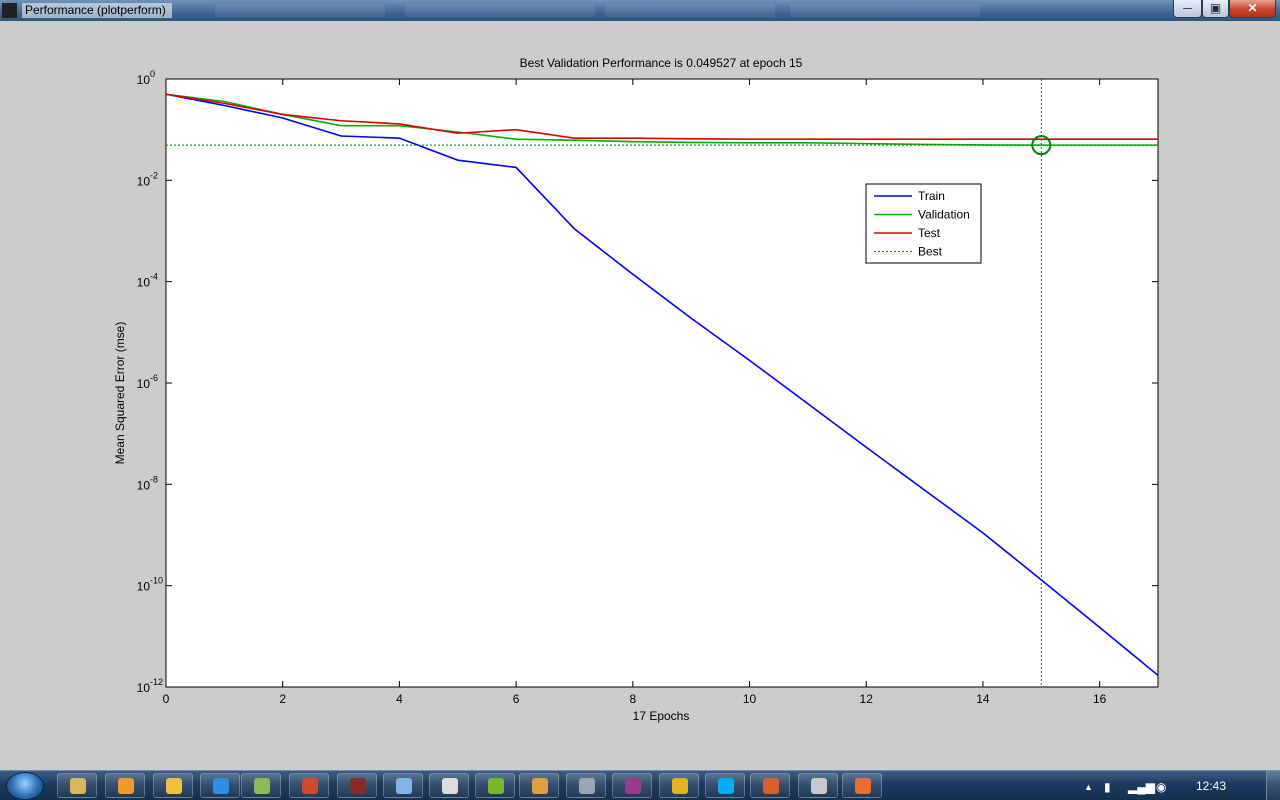 The image size is (1280, 800). What do you see at coordinates (929, 233) in the screenshot?
I see `legend-label-test: Test` at bounding box center [929, 233].